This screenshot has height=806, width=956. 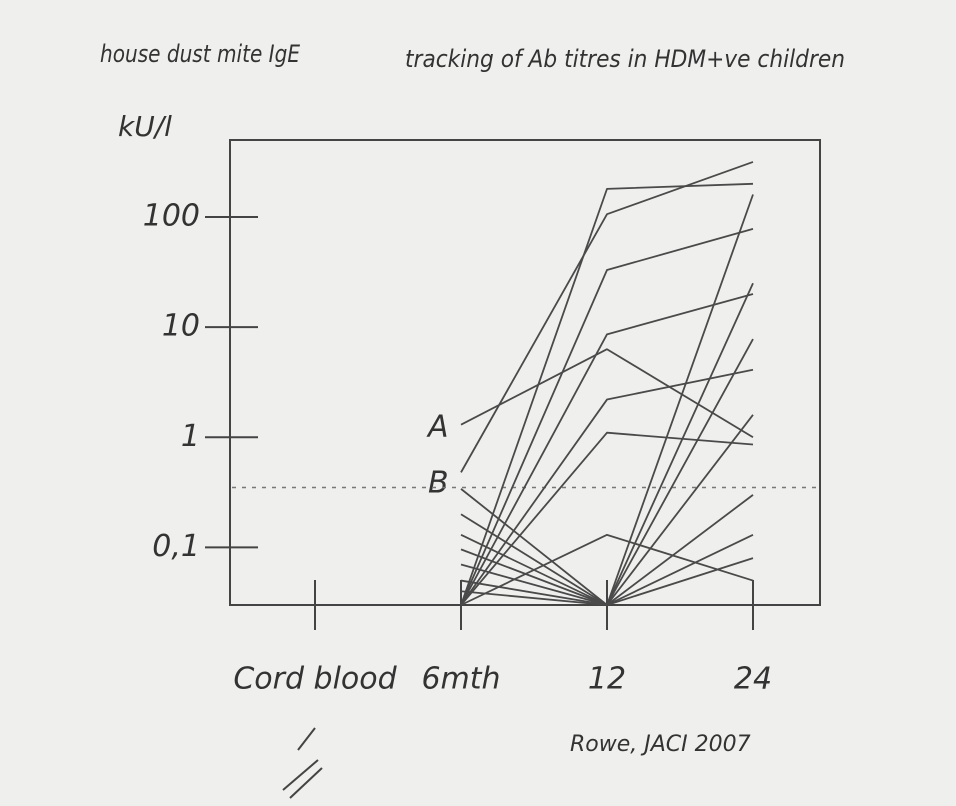 I want to click on annotation: B, so click(x=438, y=483).